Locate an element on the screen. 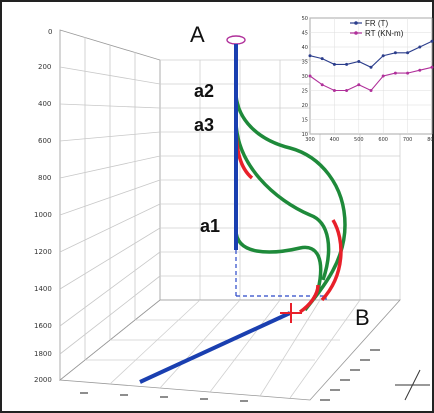 This screenshot has height=413, width=434. legend-label-fr: FR (T) is located at coordinates (376, 23).